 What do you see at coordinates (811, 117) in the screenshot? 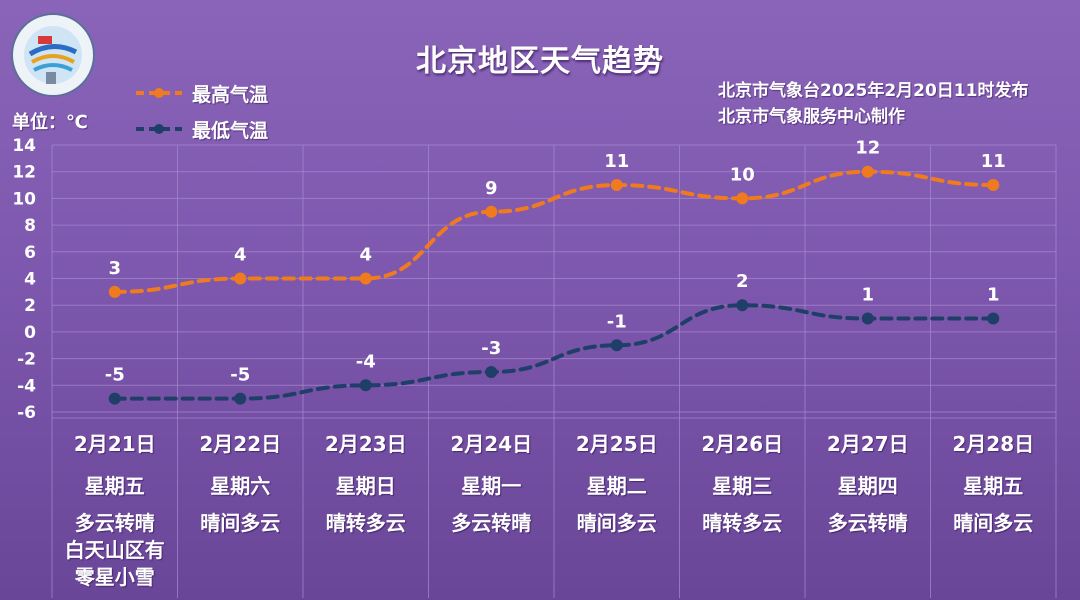
I see `issuer-line-producer: 北京市气象服务中心制作` at bounding box center [811, 117].